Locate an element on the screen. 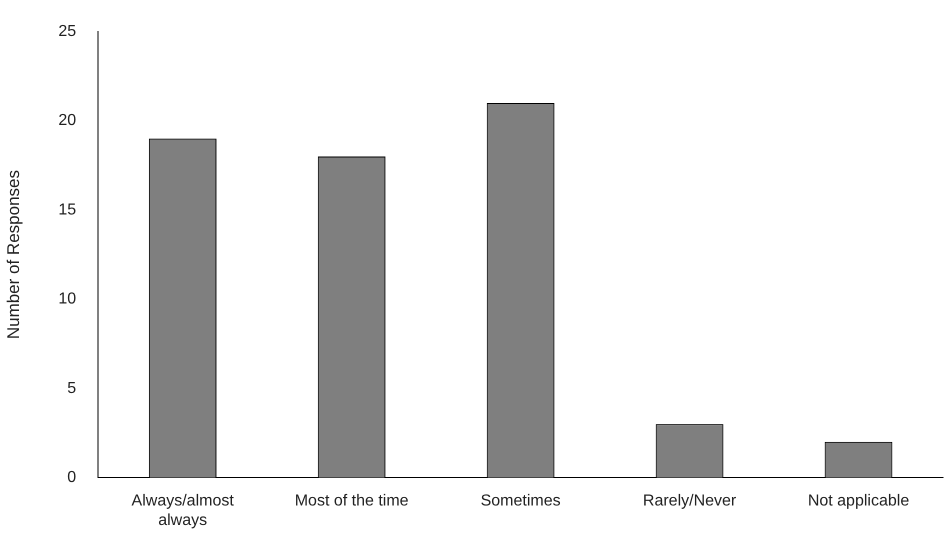 This screenshot has height=548, width=947. y-tick-label: 25 is located at coordinates (67, 31).